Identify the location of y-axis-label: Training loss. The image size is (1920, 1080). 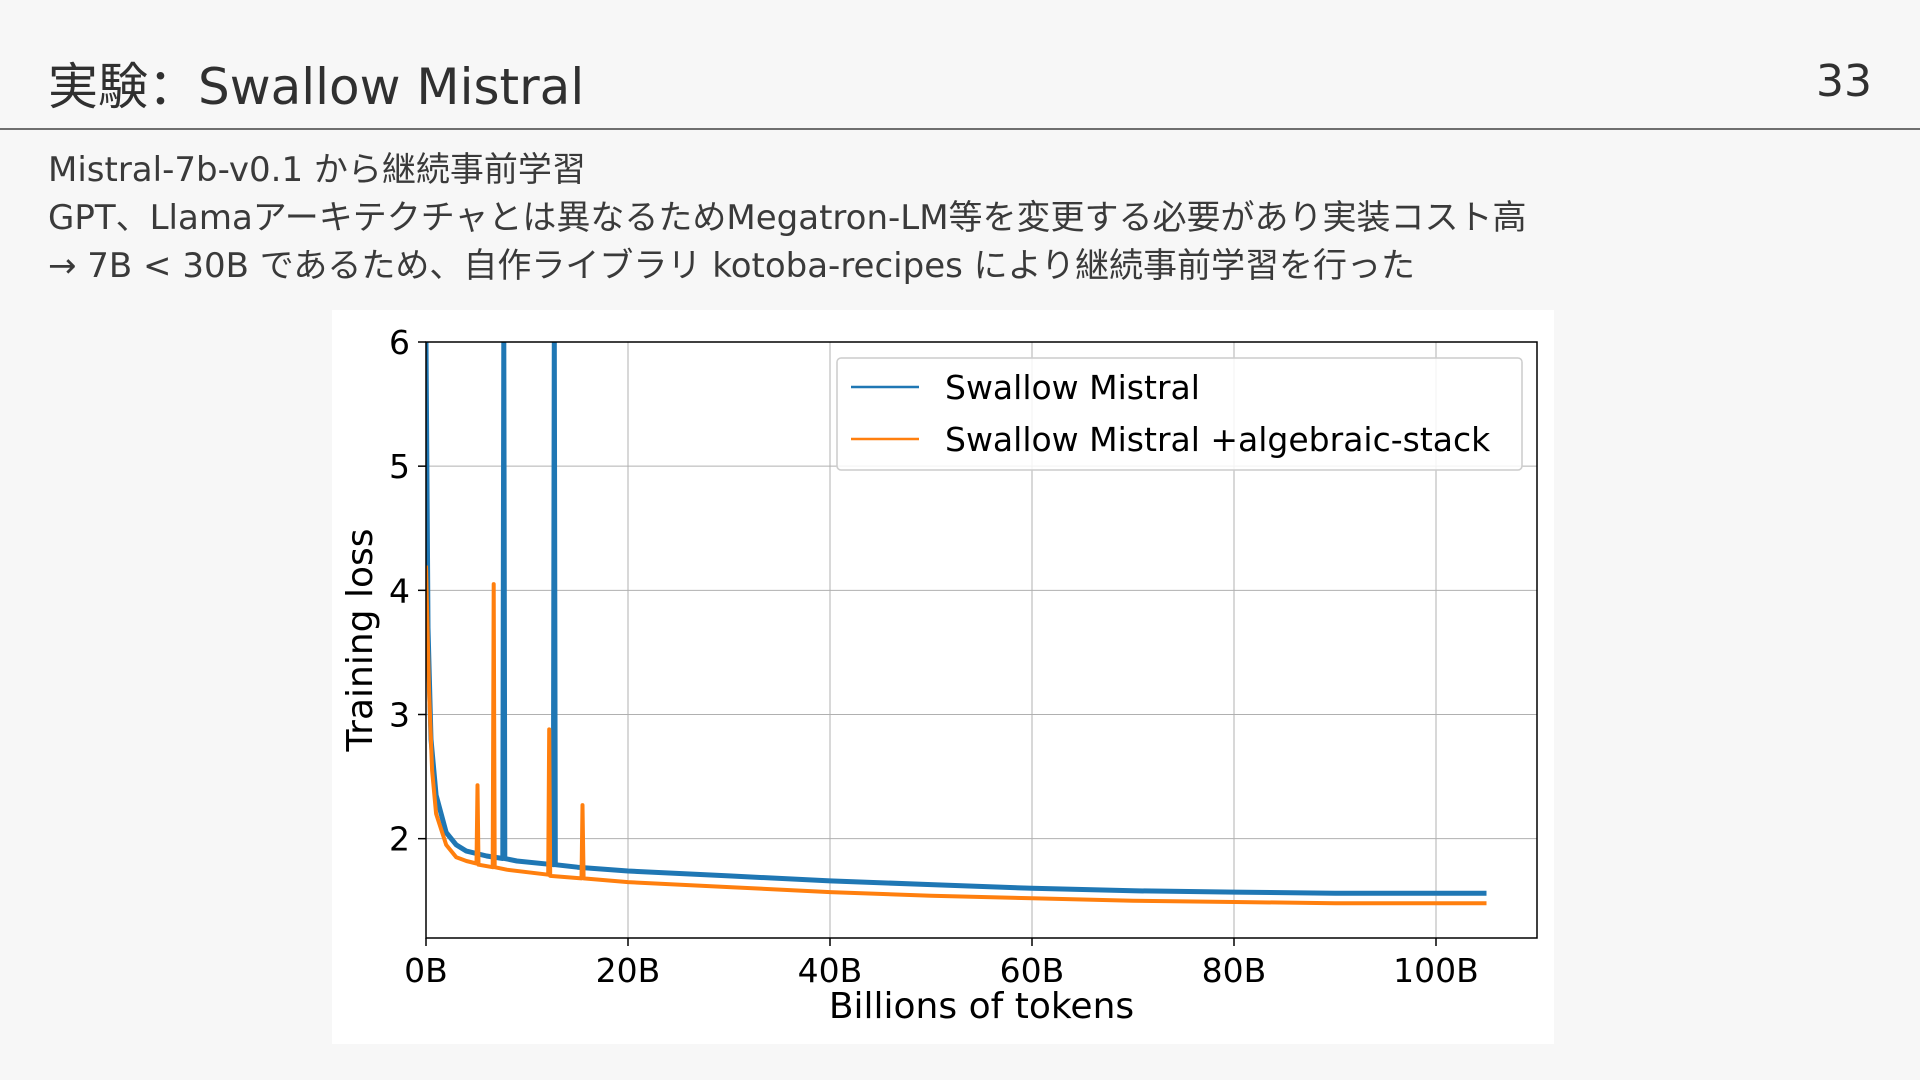
(360, 640).